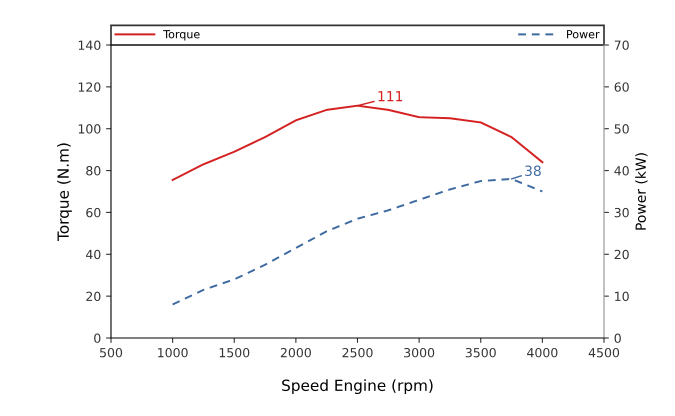 Image resolution: width=675 pixels, height=416 pixels. I want to click on x-tick-label: 4000, so click(542, 353).